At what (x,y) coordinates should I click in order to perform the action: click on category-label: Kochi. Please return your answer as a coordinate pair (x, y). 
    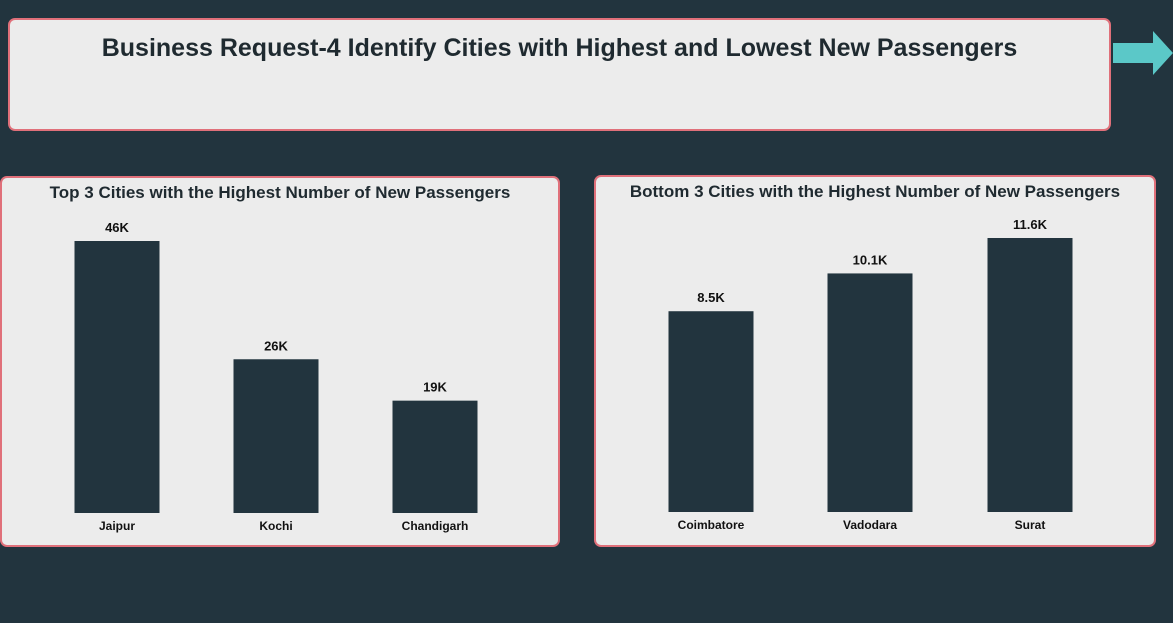
    Looking at the image, I should click on (275, 526).